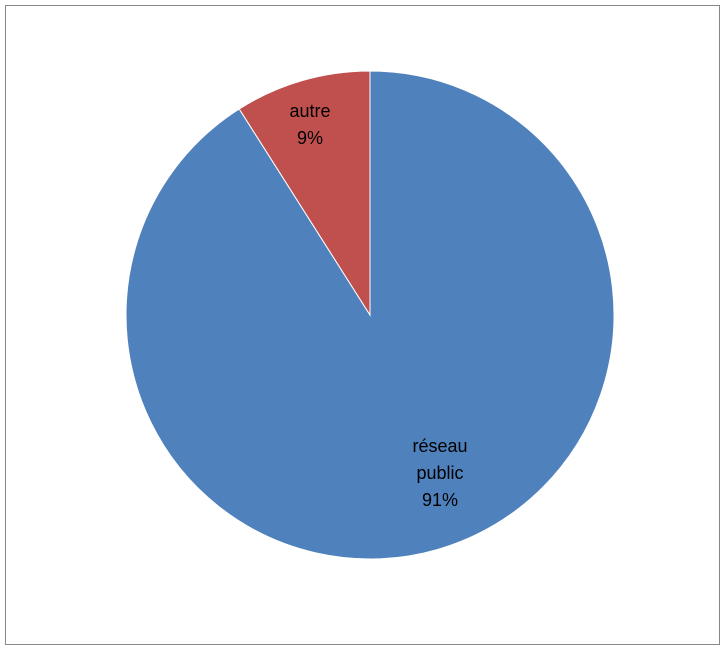 Image resolution: width=724 pixels, height=645 pixels. What do you see at coordinates (309, 124) in the screenshot?
I see `slice-label-1: autre 9%` at bounding box center [309, 124].